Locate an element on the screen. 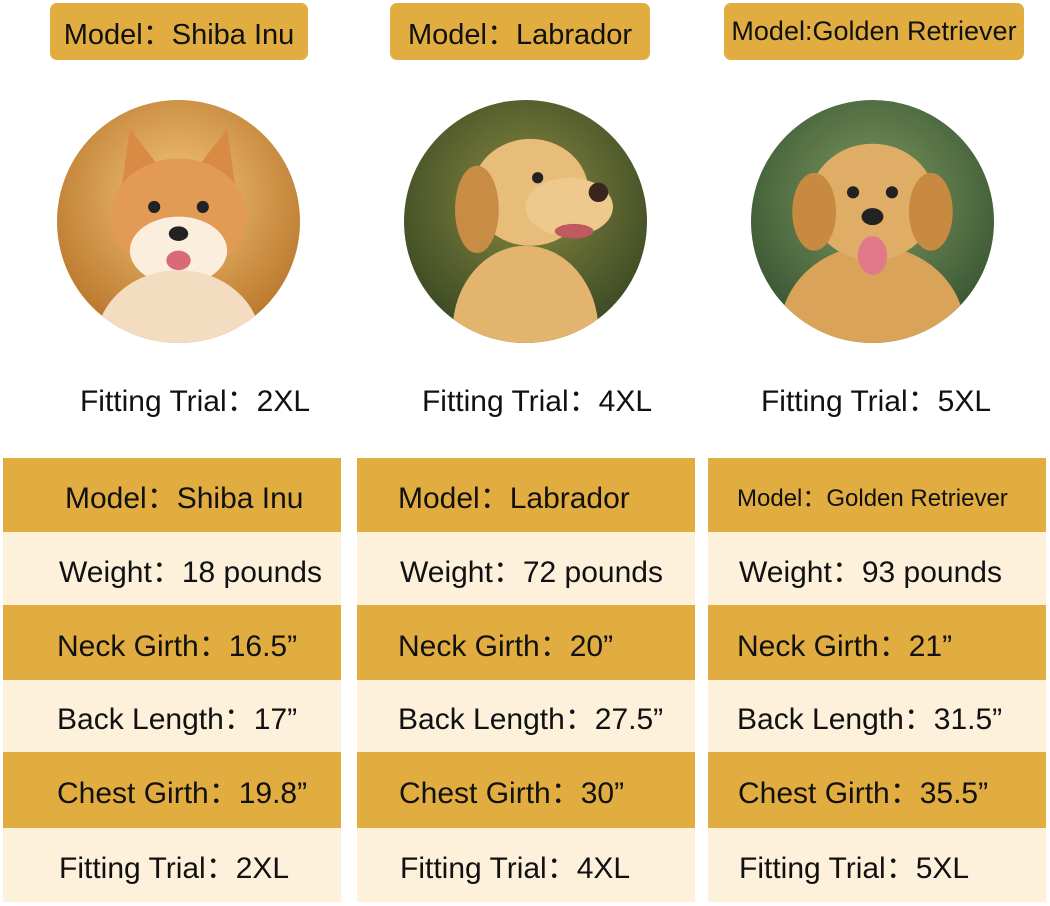 This screenshot has width=1050, height=906. table-row-model: Model：Shiba Inu is located at coordinates (172, 495).